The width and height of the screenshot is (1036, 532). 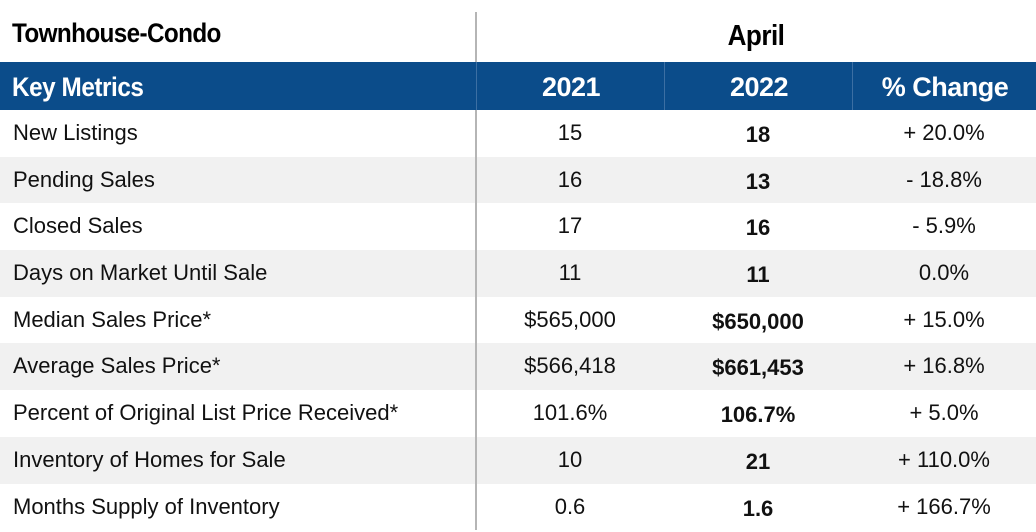 I want to click on value-change: + 20.0%, so click(x=944, y=133).